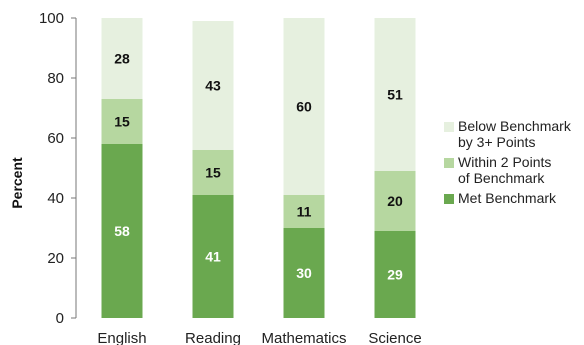 This screenshot has width=584, height=345. I want to click on data-label: 20, so click(395, 201).